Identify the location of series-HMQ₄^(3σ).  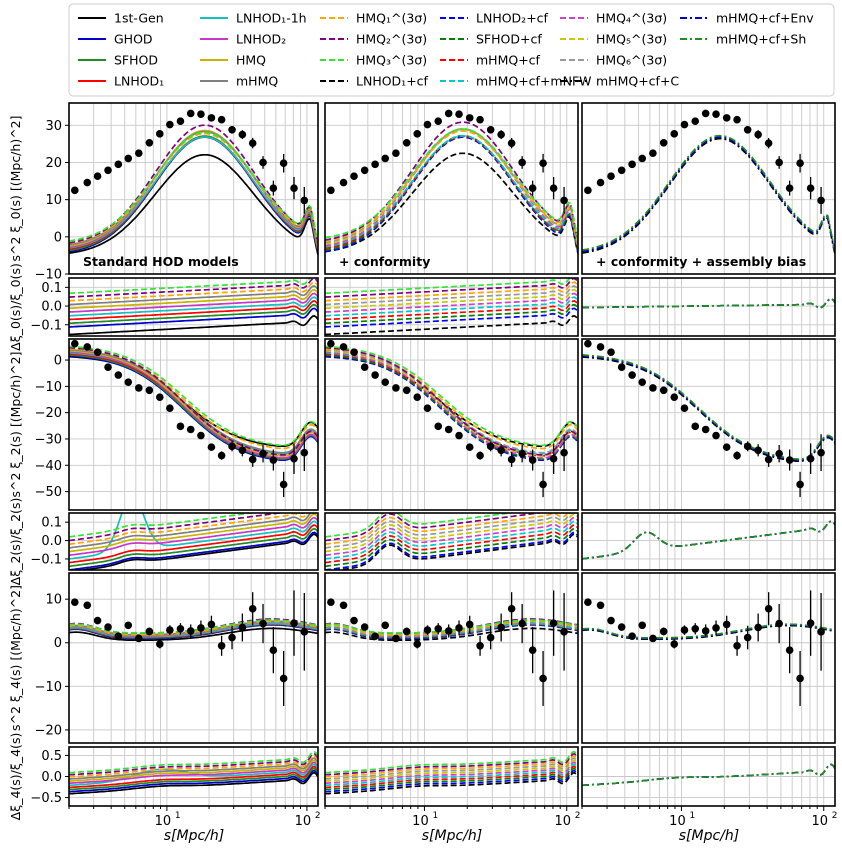
(451, 536).